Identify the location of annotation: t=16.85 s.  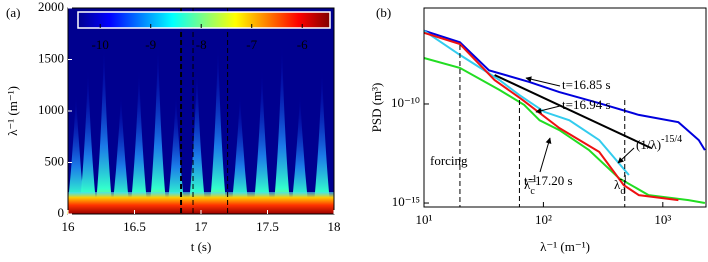
(586, 84).